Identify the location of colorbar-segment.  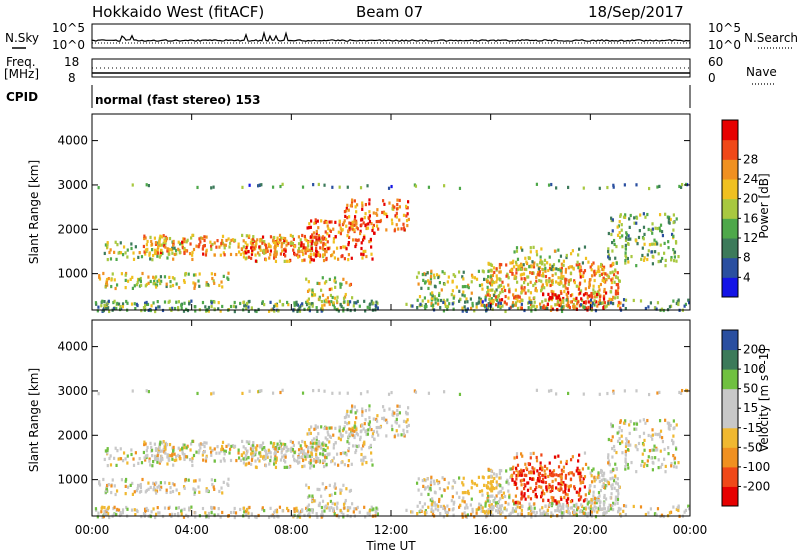
(730, 437).